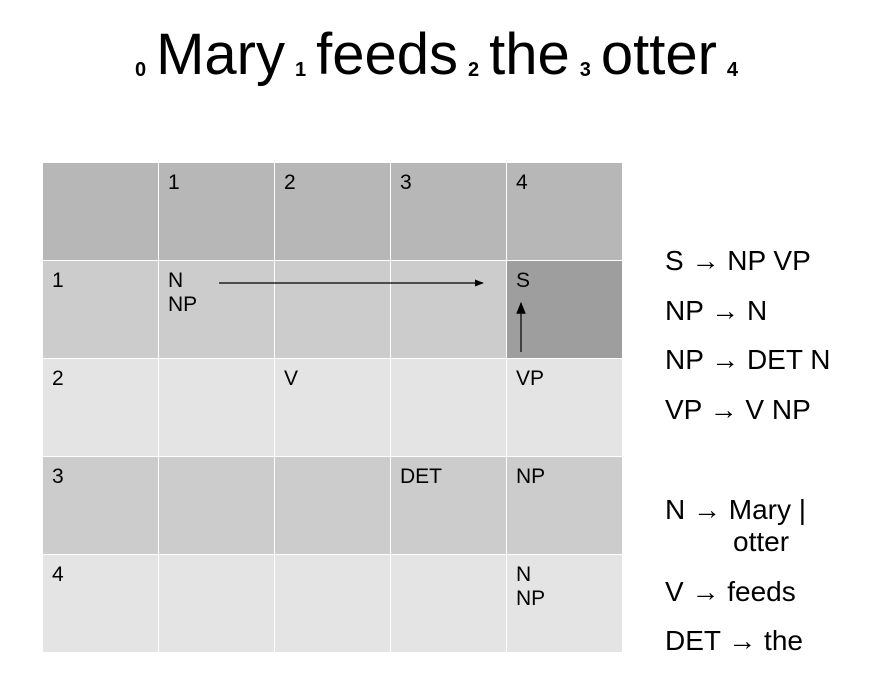  I want to click on position-index-4: 4, so click(732, 70).